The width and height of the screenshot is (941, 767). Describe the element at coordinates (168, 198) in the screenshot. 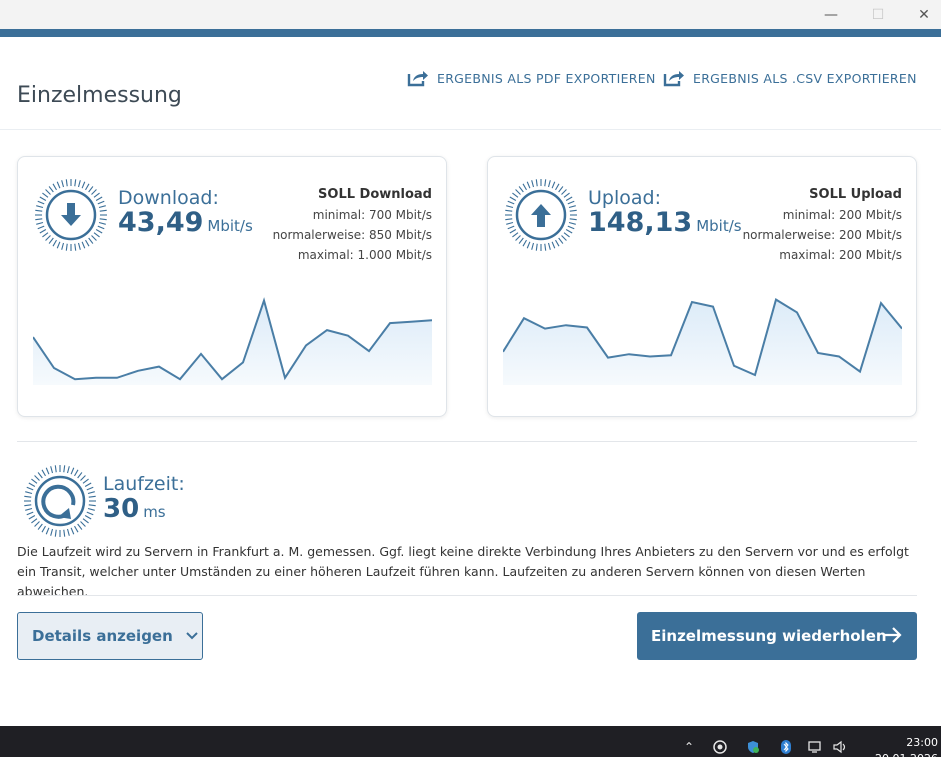

I see `download-label: Download:` at that location.